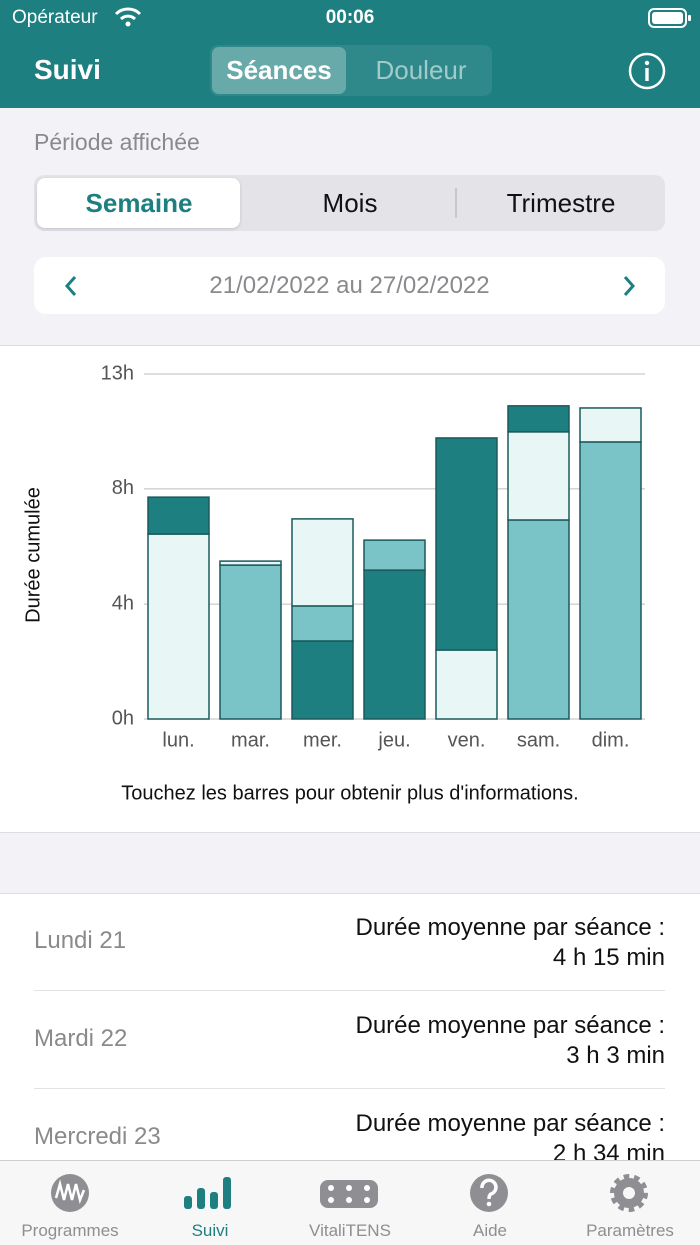 This screenshot has width=700, height=1245. I want to click on tab-icon-programmes, so click(70, 1193).